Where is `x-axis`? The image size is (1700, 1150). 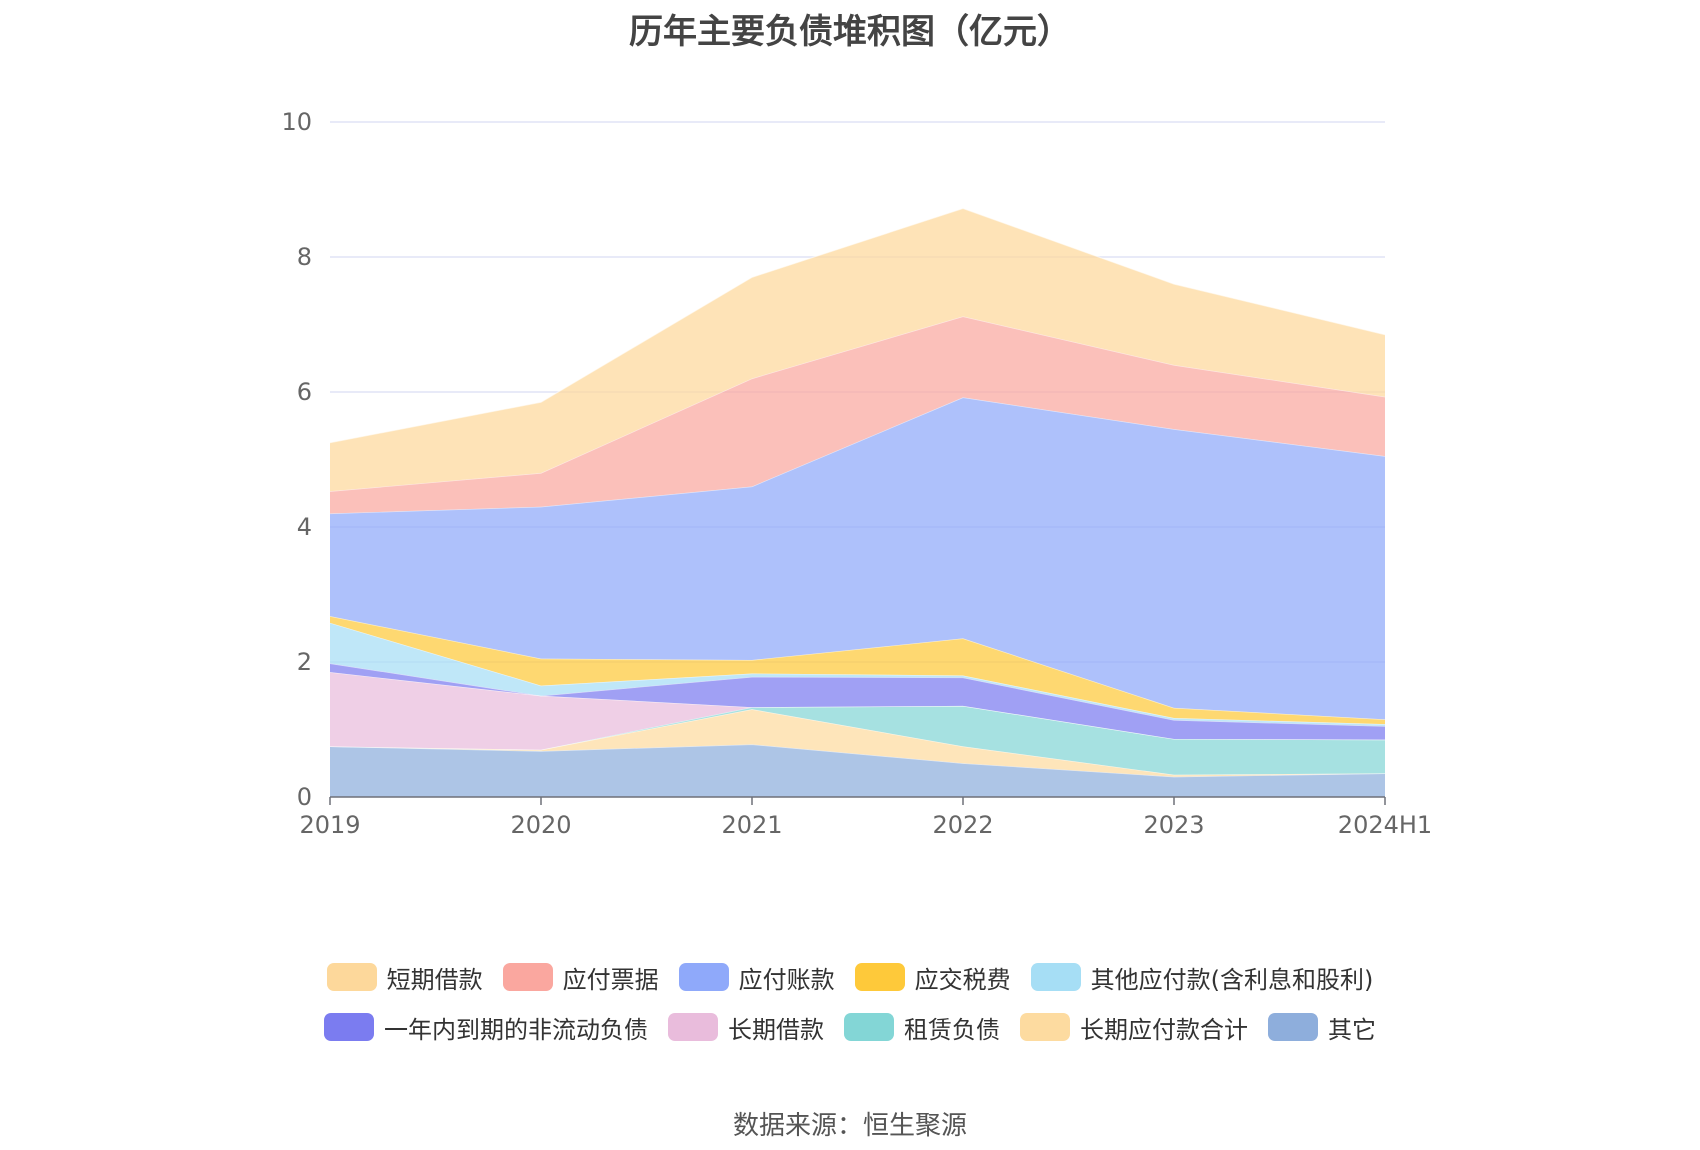
x-axis is located at coordinates (857, 800).